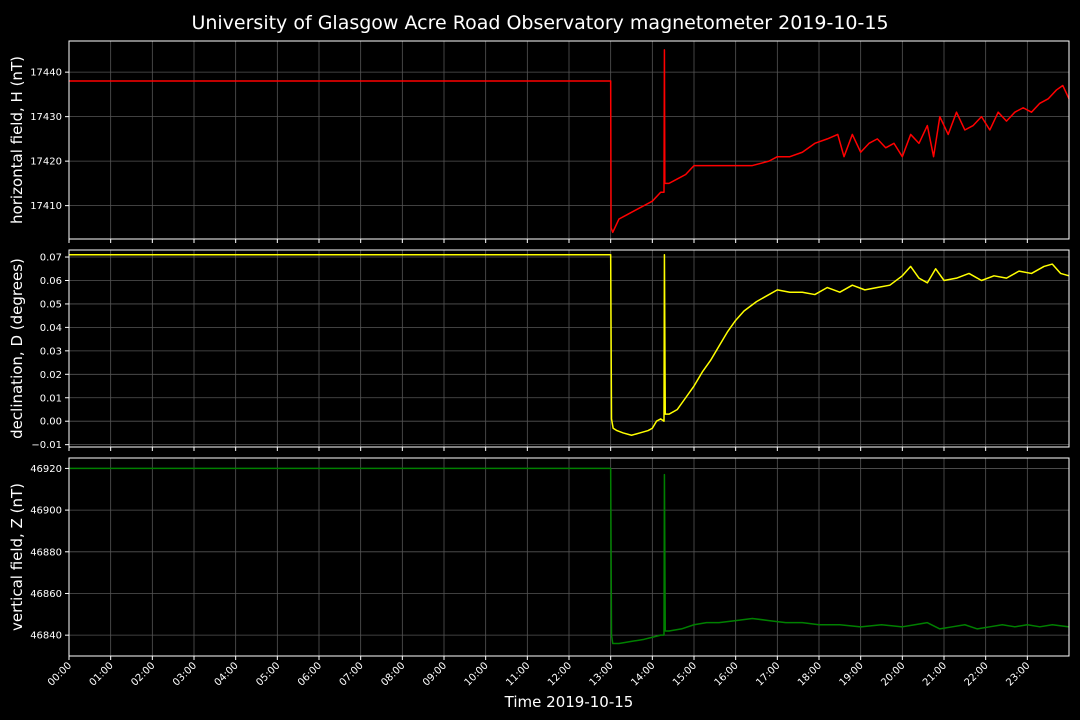 This screenshot has width=1080, height=720. What do you see at coordinates (17, 140) in the screenshot?
I see `y-axis-label: horizontal field, H (nT)` at bounding box center [17, 140].